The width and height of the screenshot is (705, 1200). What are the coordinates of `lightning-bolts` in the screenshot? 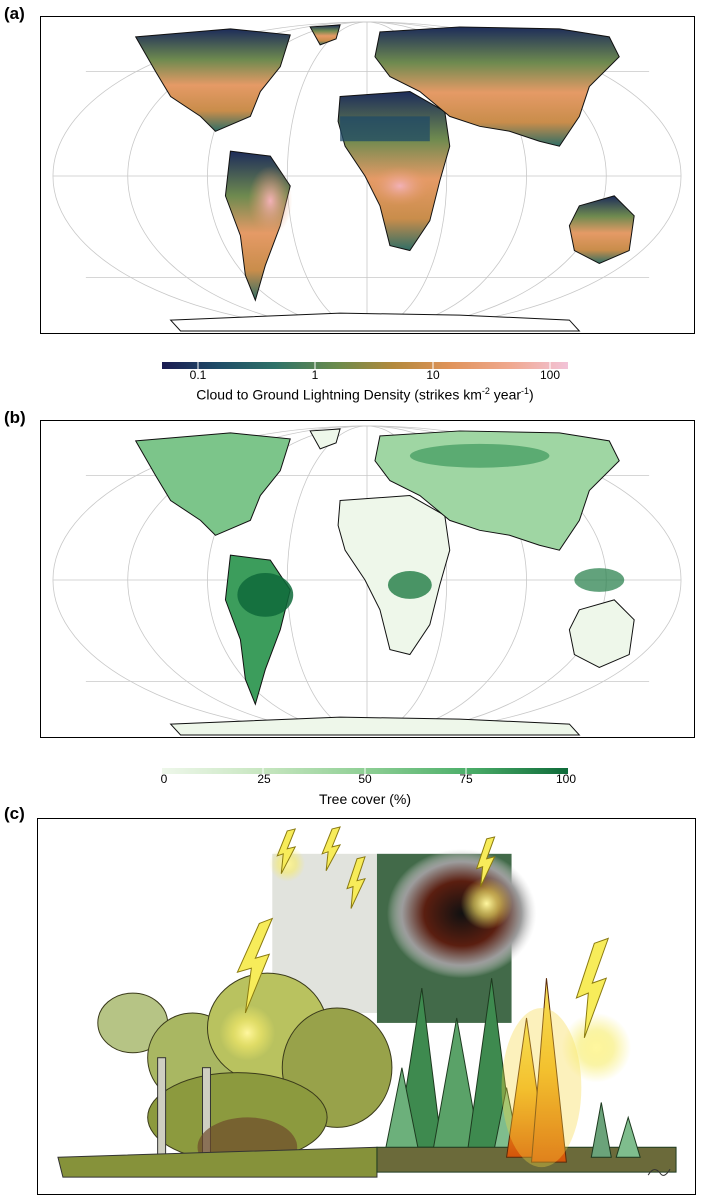 It's located at (423, 932).